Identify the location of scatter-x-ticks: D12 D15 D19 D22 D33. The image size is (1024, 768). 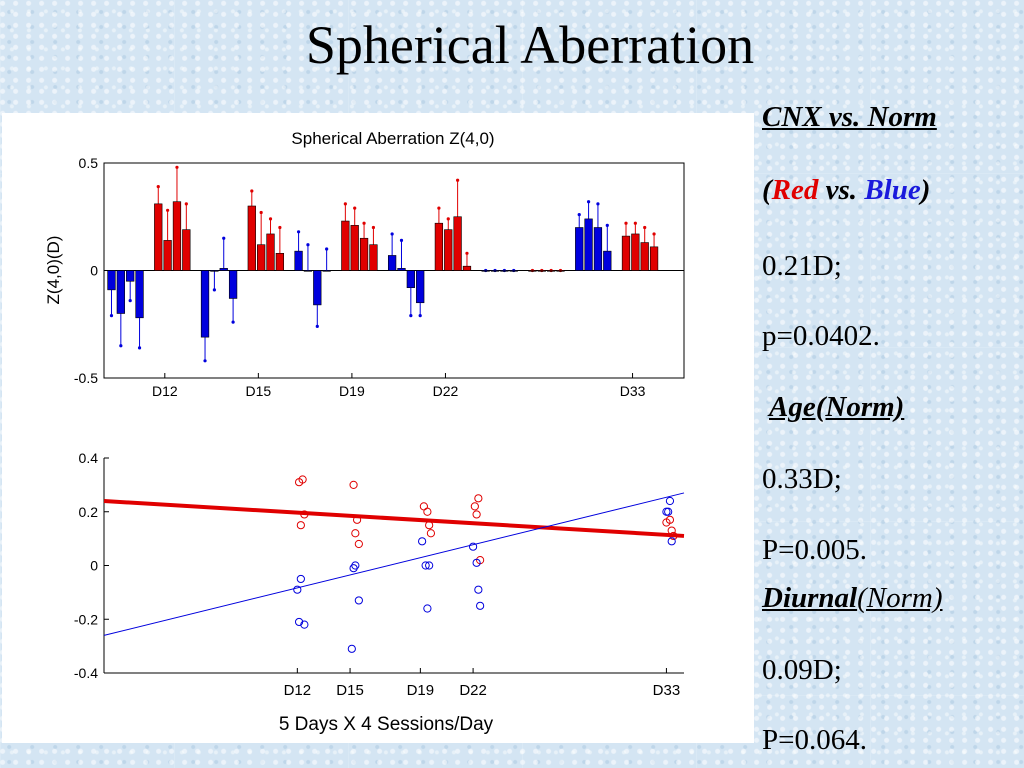
(482, 683).